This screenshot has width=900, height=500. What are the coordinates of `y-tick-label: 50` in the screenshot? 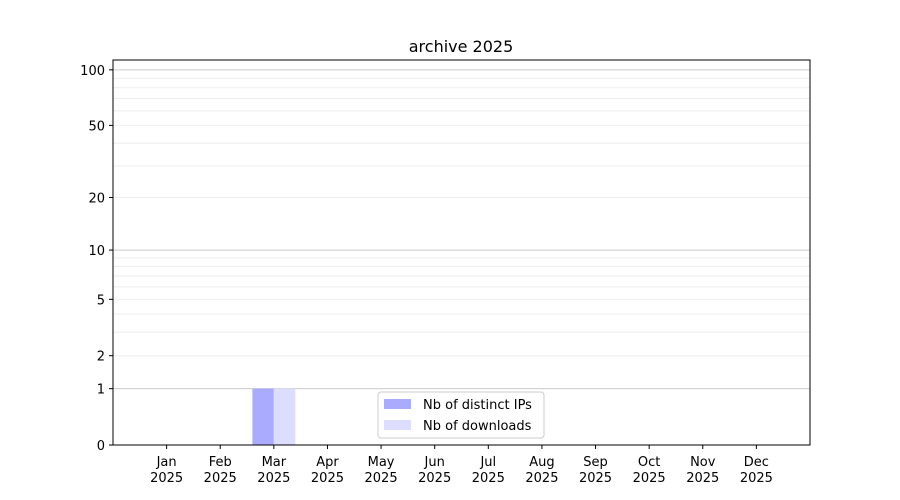 It's located at (96, 126).